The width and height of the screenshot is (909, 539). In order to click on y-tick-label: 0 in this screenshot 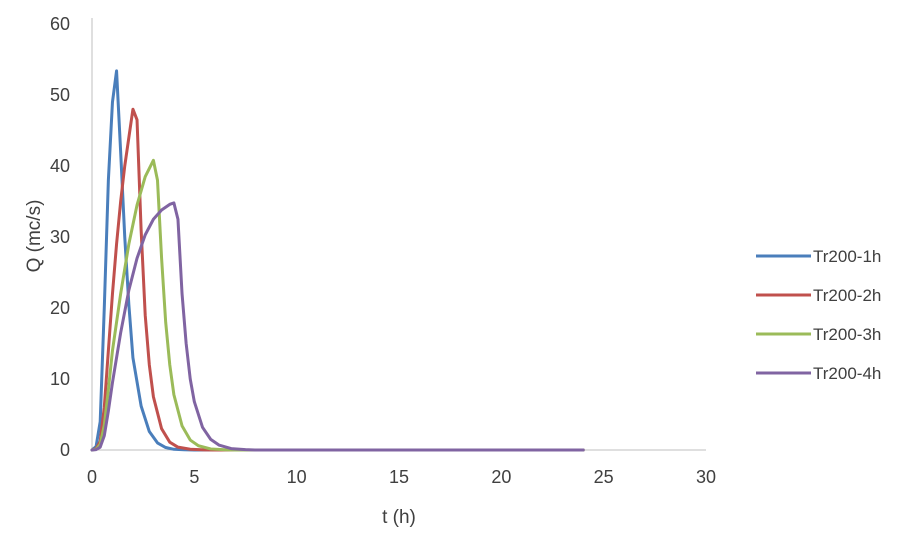, I will do `click(65, 450)`.